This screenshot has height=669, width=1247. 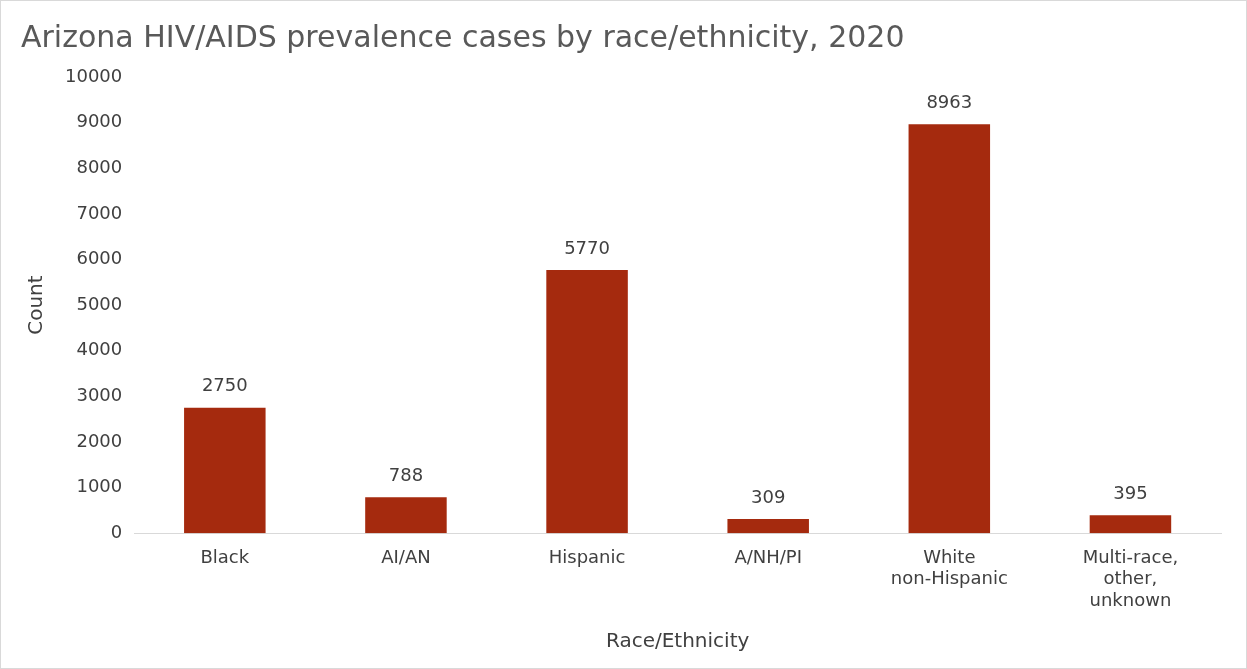 What do you see at coordinates (224, 385) in the screenshot?
I see `data-label: 2750` at bounding box center [224, 385].